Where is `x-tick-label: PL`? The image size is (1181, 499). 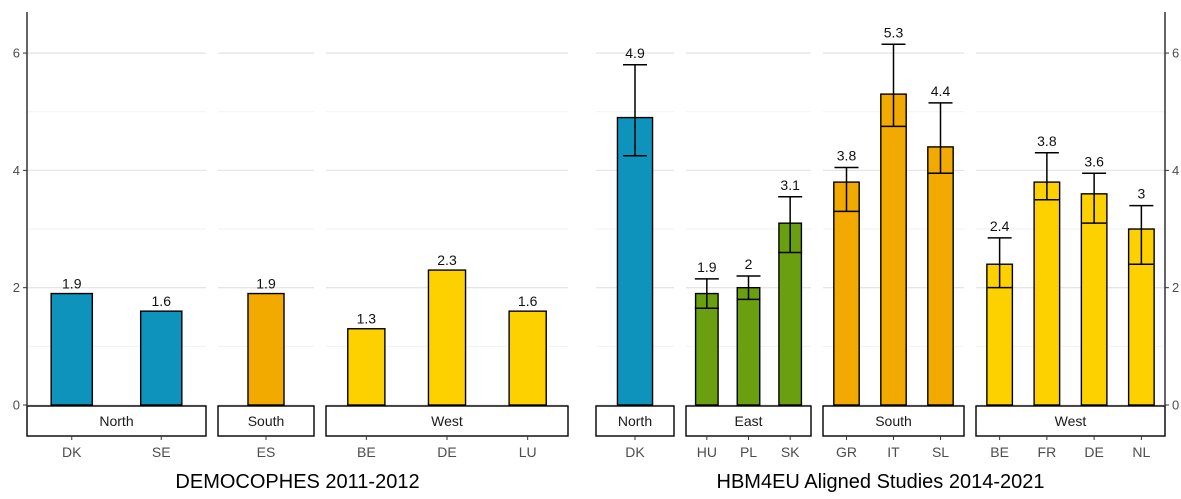 x-tick-label: PL is located at coordinates (748, 452).